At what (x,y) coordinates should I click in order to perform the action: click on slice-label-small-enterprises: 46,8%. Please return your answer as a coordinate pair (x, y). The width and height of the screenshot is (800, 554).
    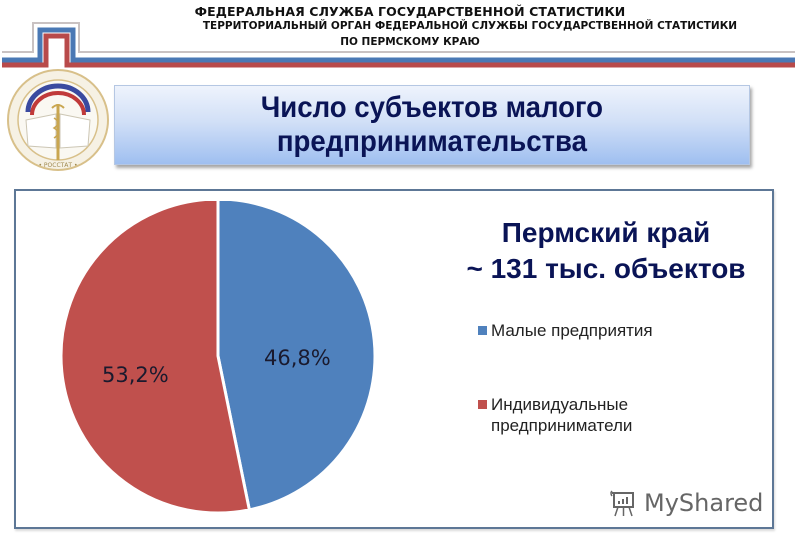
    Looking at the image, I should click on (297, 358).